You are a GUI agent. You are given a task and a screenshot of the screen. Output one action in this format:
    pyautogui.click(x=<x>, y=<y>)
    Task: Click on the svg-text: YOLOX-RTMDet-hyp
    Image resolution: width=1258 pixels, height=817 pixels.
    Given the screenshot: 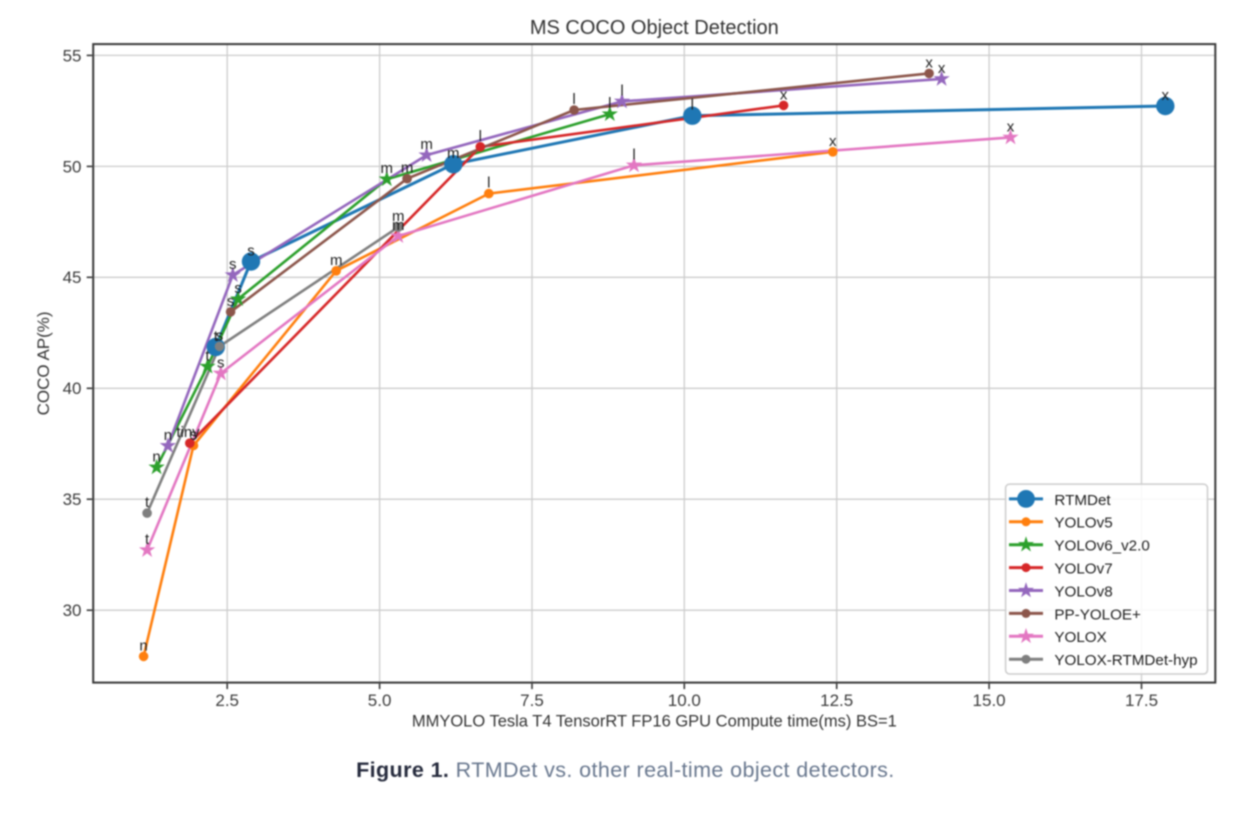 What is the action you would take?
    pyautogui.click(x=1125, y=660)
    